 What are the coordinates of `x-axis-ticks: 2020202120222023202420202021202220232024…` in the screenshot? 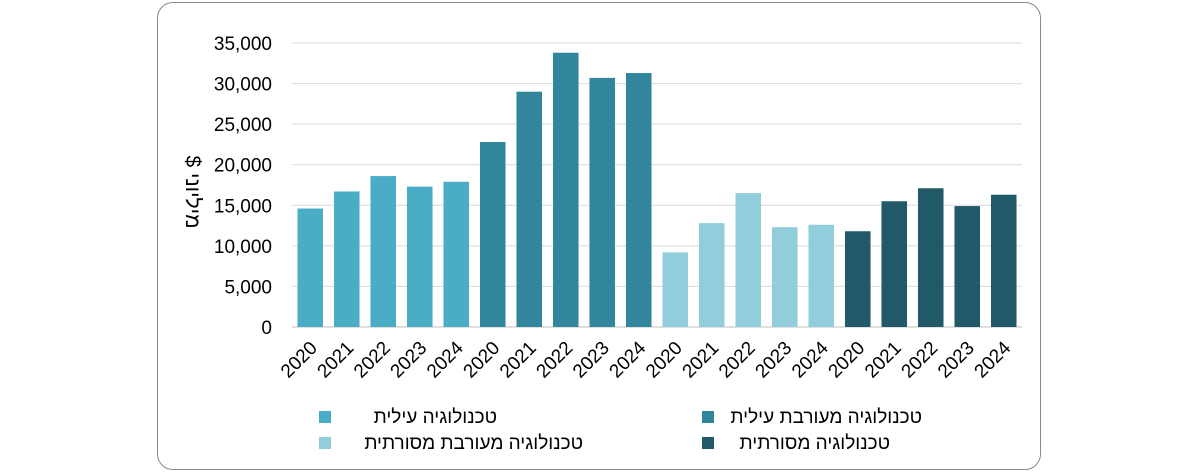 It's located at (646, 359).